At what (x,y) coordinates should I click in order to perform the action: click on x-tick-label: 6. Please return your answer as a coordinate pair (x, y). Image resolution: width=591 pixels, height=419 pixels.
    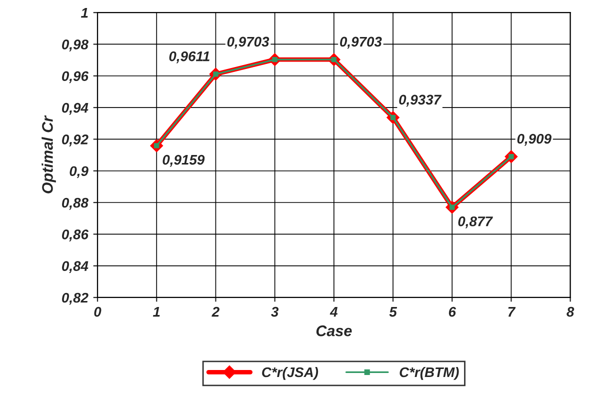
    Looking at the image, I should click on (452, 311).